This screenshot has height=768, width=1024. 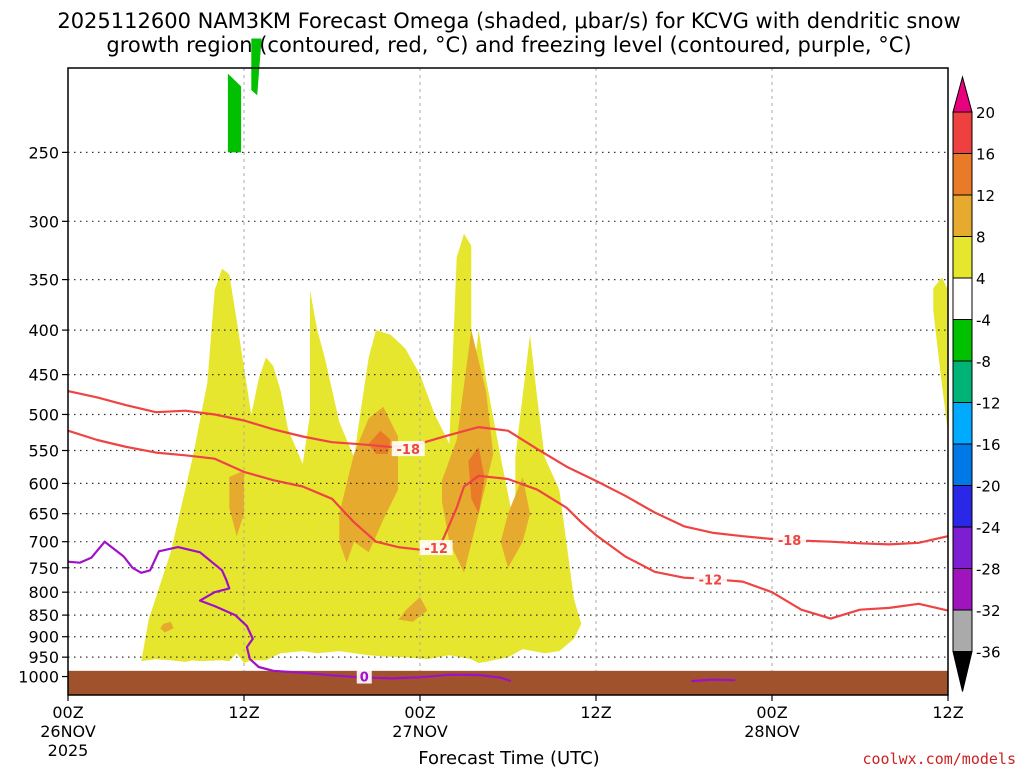 What do you see at coordinates (43, 330) in the screenshot?
I see `y-tick-label-400: 400` at bounding box center [43, 330].